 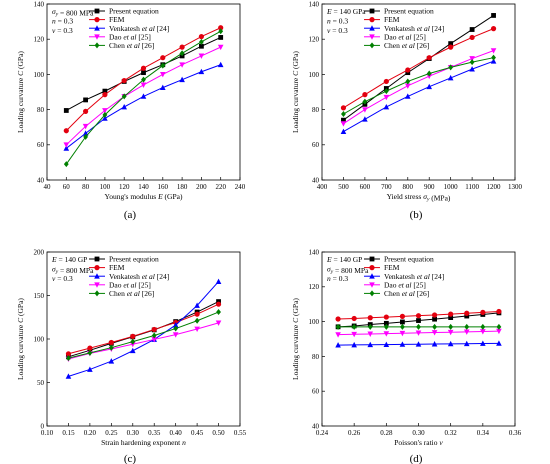 What do you see at coordinates (418, 442) in the screenshot?
I see `x-axis-label: Poisson's ratio ν` at bounding box center [418, 442].